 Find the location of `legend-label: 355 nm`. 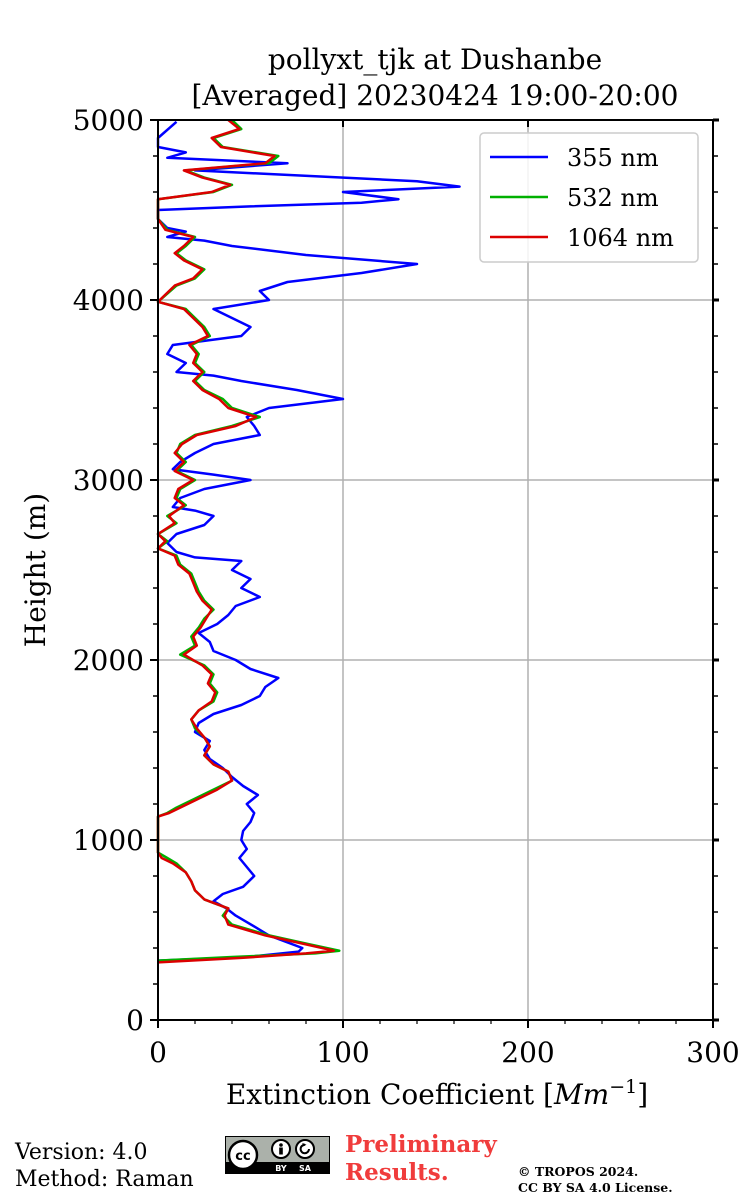

legend-label: 355 nm is located at coordinates (613, 158).